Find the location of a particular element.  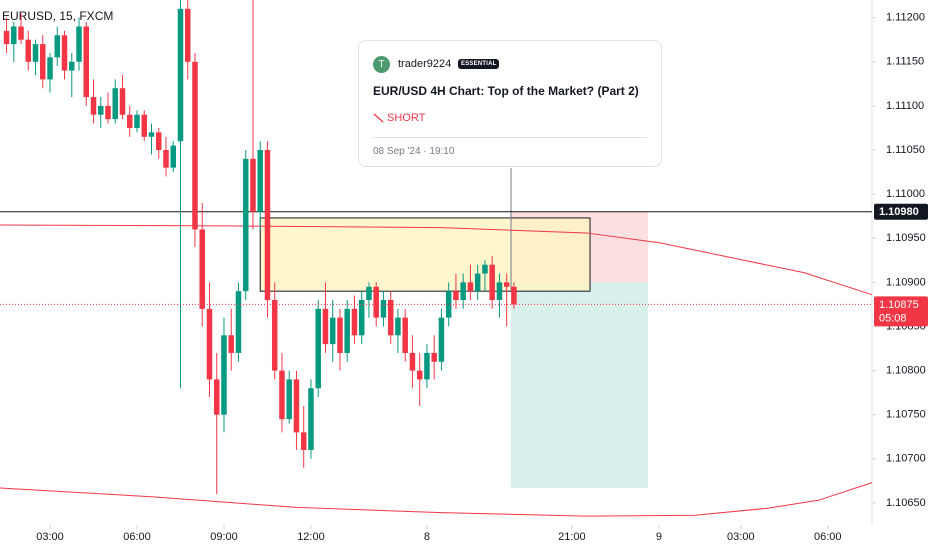

idea-date: 08 Sep '24 · 19:10 is located at coordinates (414, 151).